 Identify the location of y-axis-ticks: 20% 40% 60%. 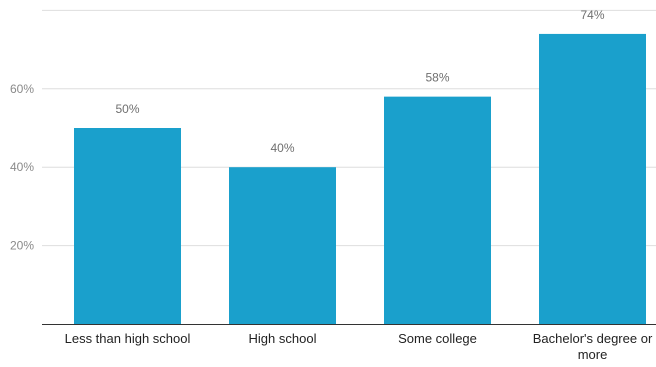
(22, 167).